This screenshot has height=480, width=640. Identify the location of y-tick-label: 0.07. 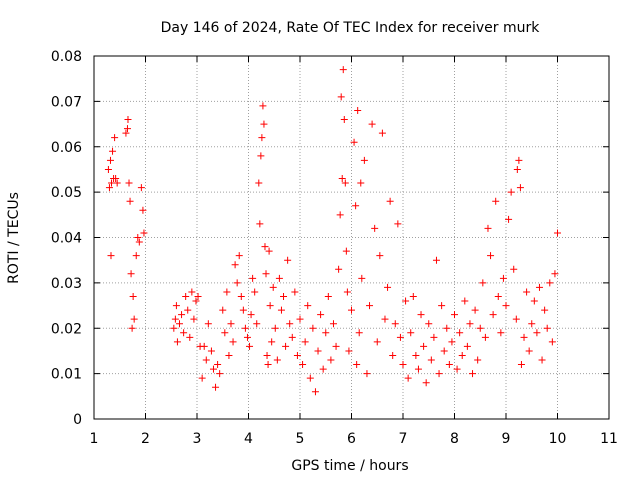
(66, 102).